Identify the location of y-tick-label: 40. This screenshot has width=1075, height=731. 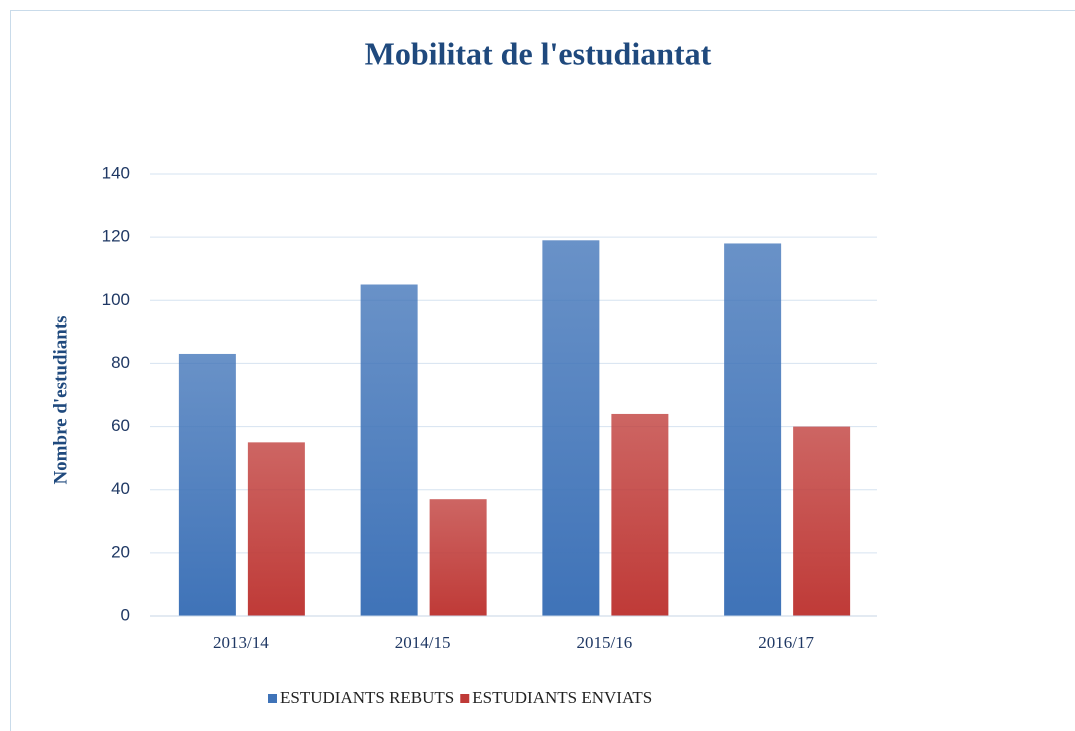
(120, 488).